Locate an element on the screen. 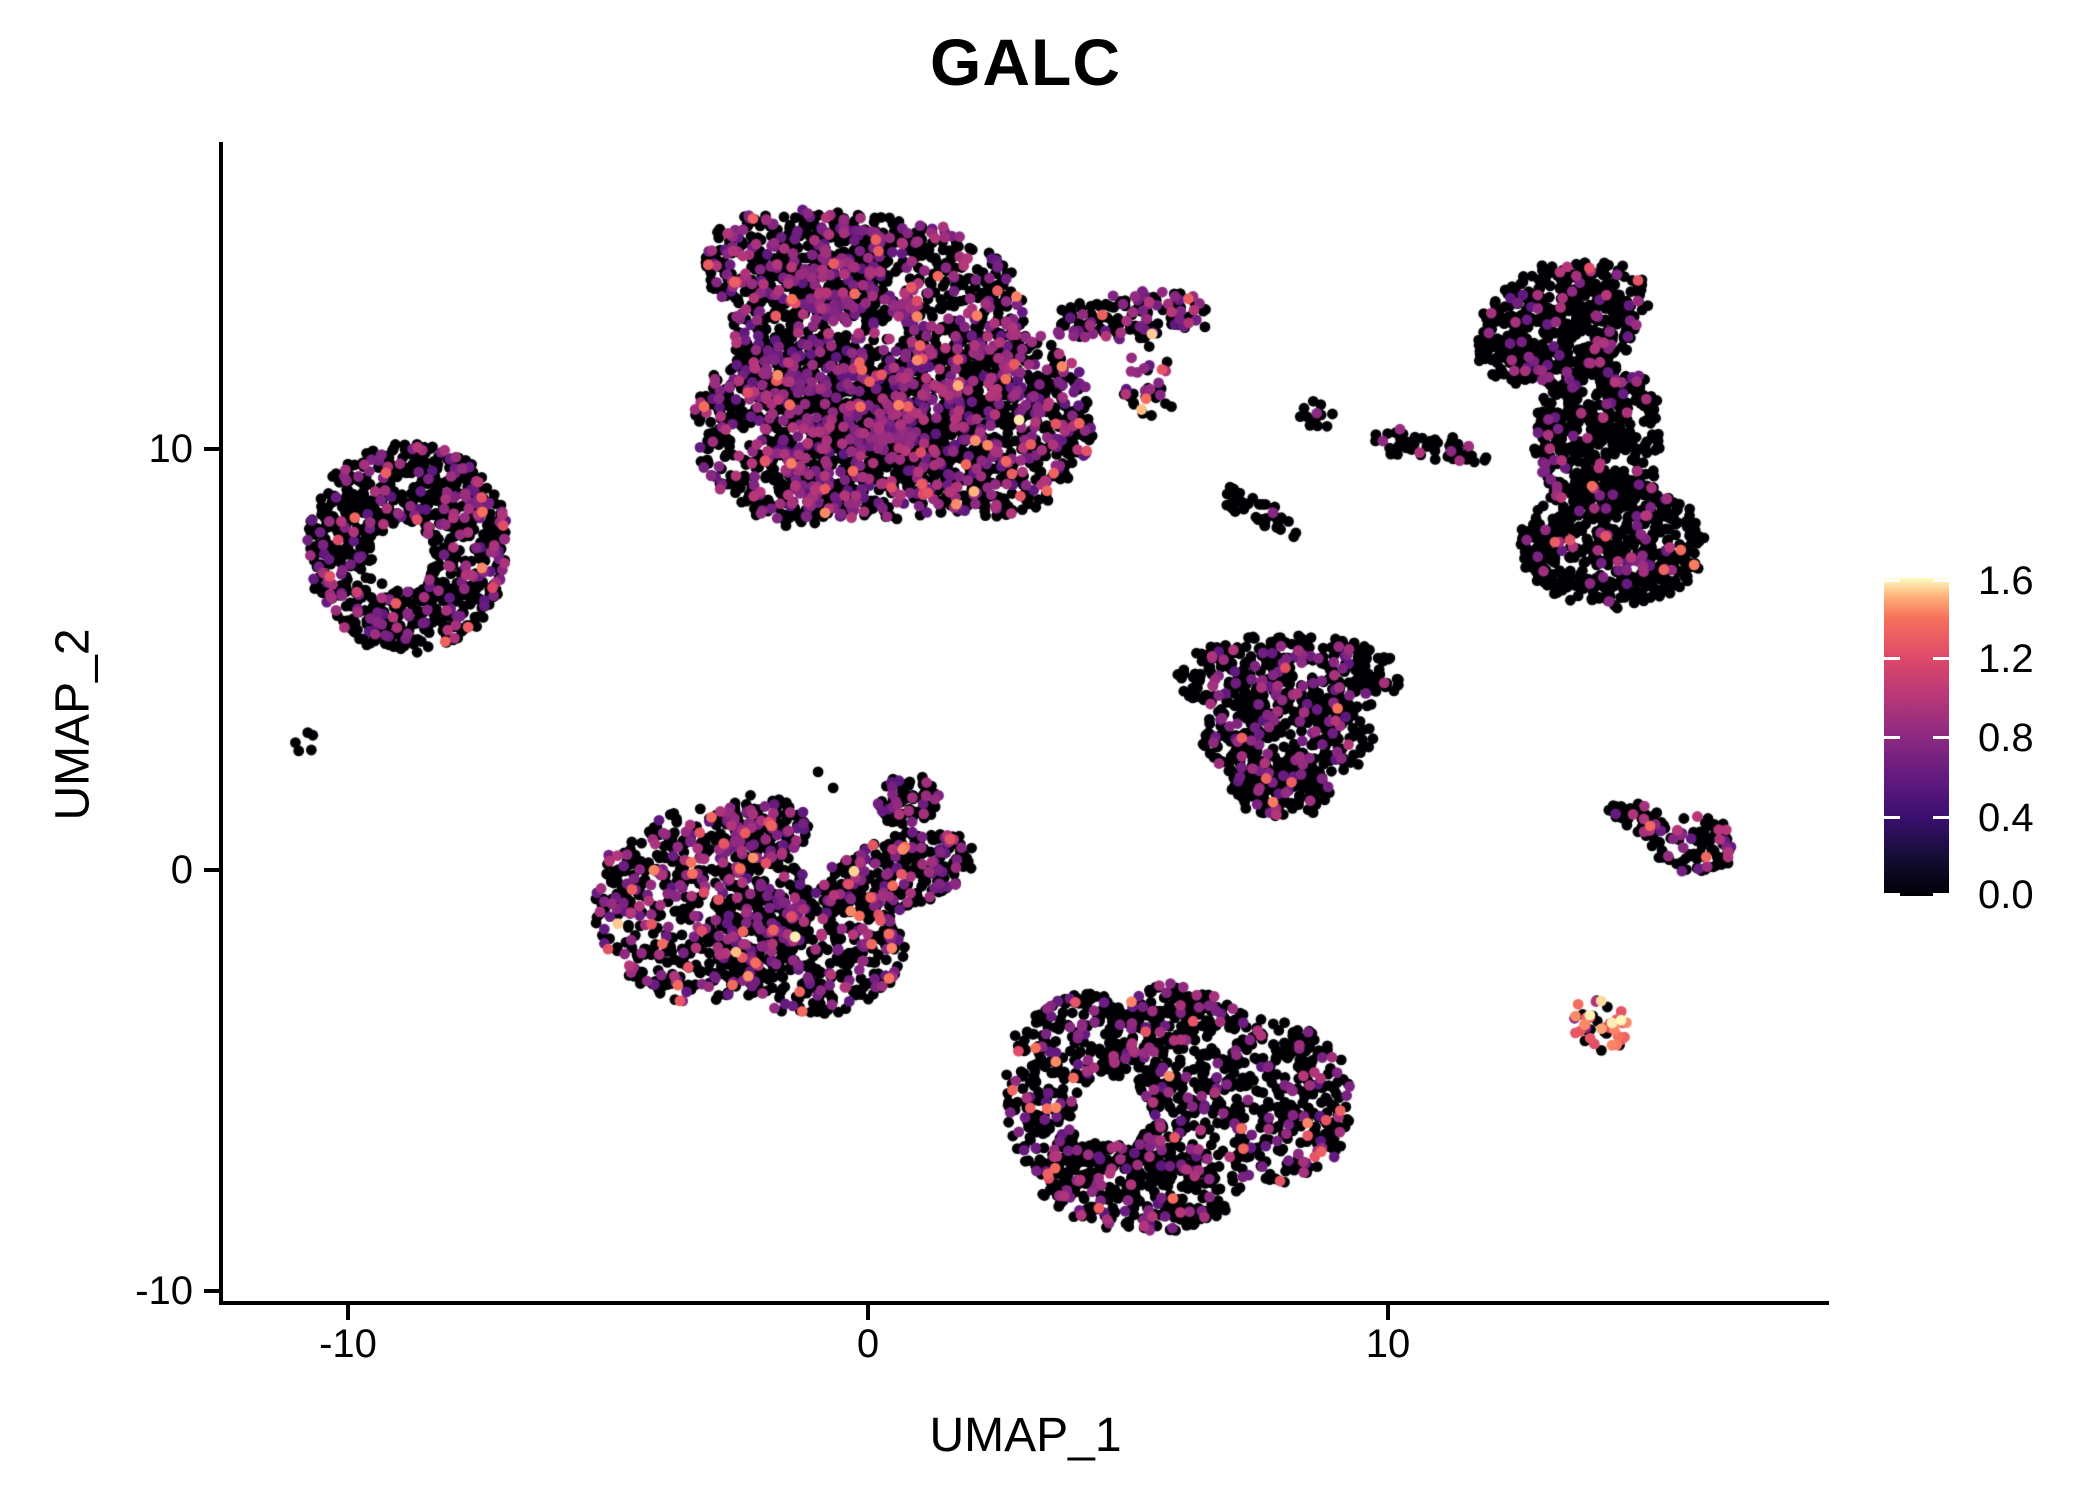 This screenshot has width=2100, height=1500. x-axis-line is located at coordinates (1024, 1303).